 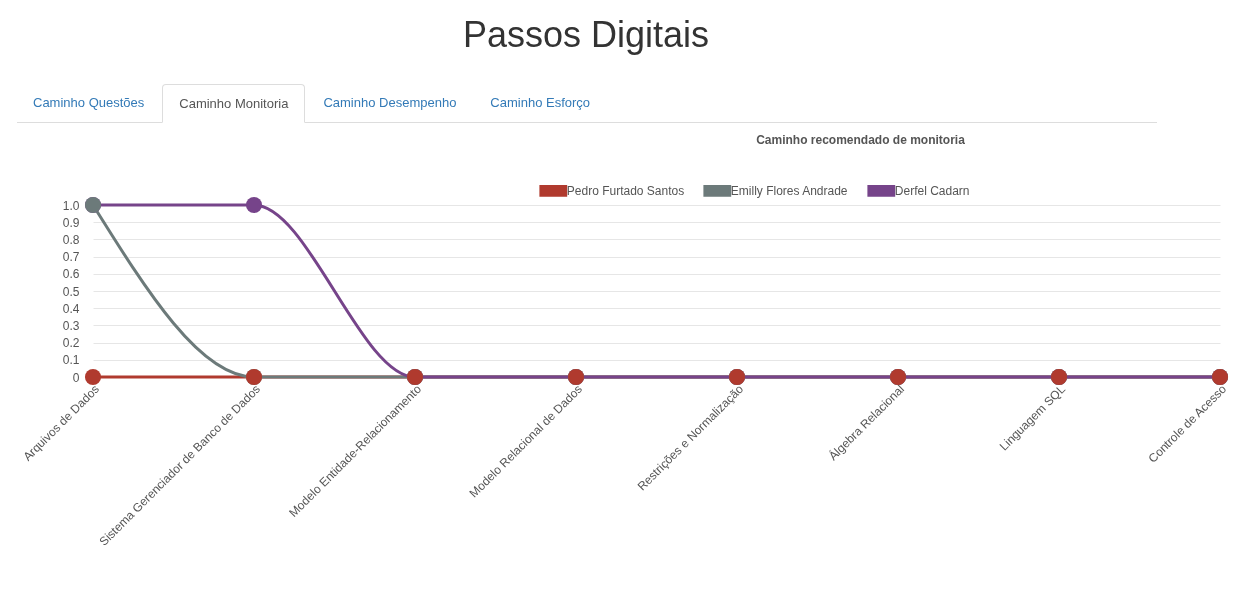 I want to click on chart-title: Passos Digitais, so click(x=586, y=35).